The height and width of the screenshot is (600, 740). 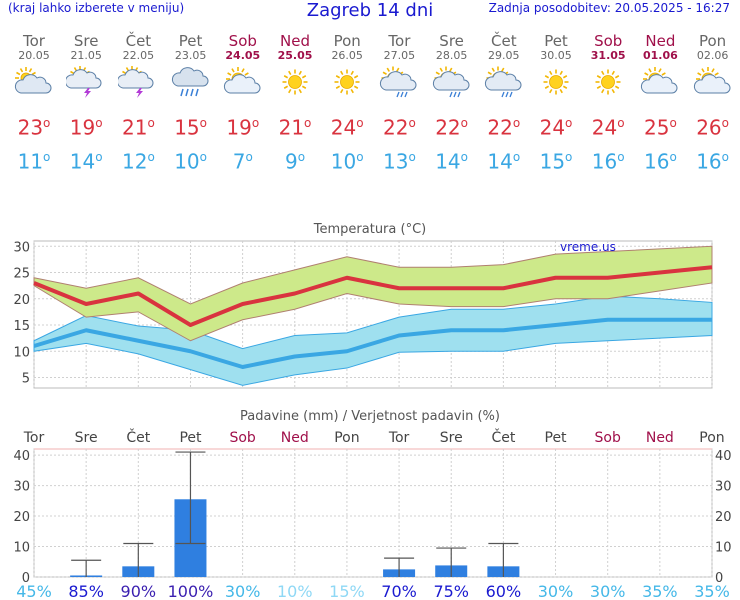 I want to click on min-temp: 13o, so click(x=399, y=161).